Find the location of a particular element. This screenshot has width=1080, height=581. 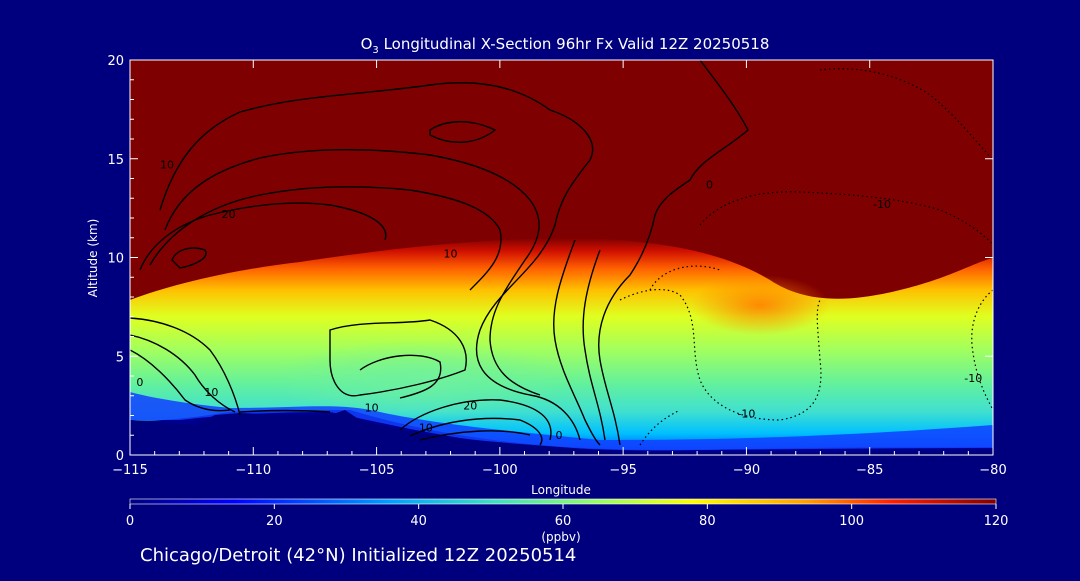

x-tick-label: −90 is located at coordinates (746, 470).